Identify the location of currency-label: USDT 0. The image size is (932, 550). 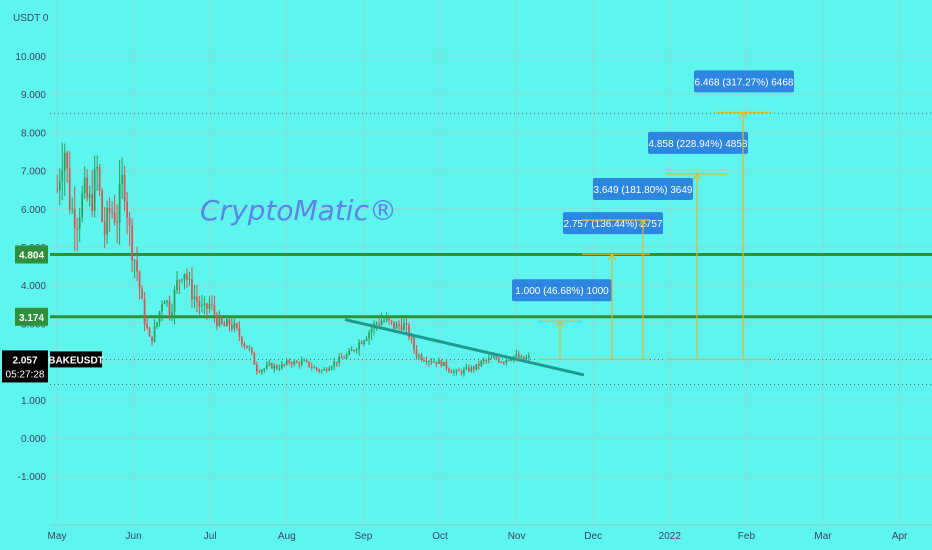
(31, 18).